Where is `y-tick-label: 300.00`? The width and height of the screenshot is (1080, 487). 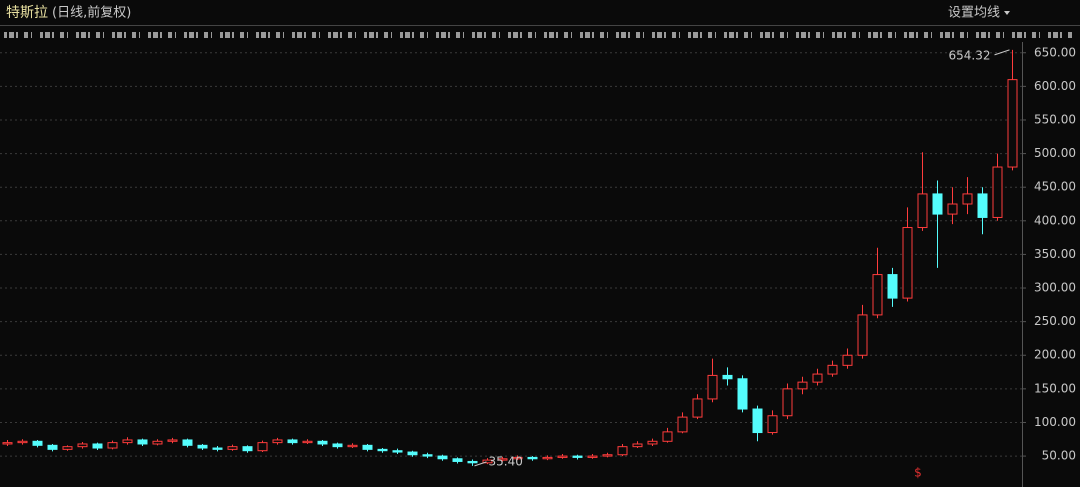 y-tick-label: 300.00 is located at coordinates (1055, 288).